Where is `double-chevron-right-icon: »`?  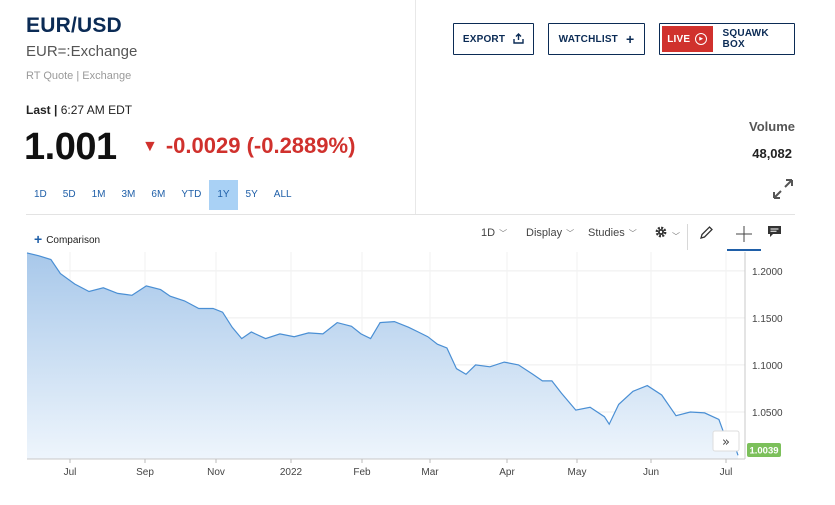 double-chevron-right-icon: » is located at coordinates (726, 442).